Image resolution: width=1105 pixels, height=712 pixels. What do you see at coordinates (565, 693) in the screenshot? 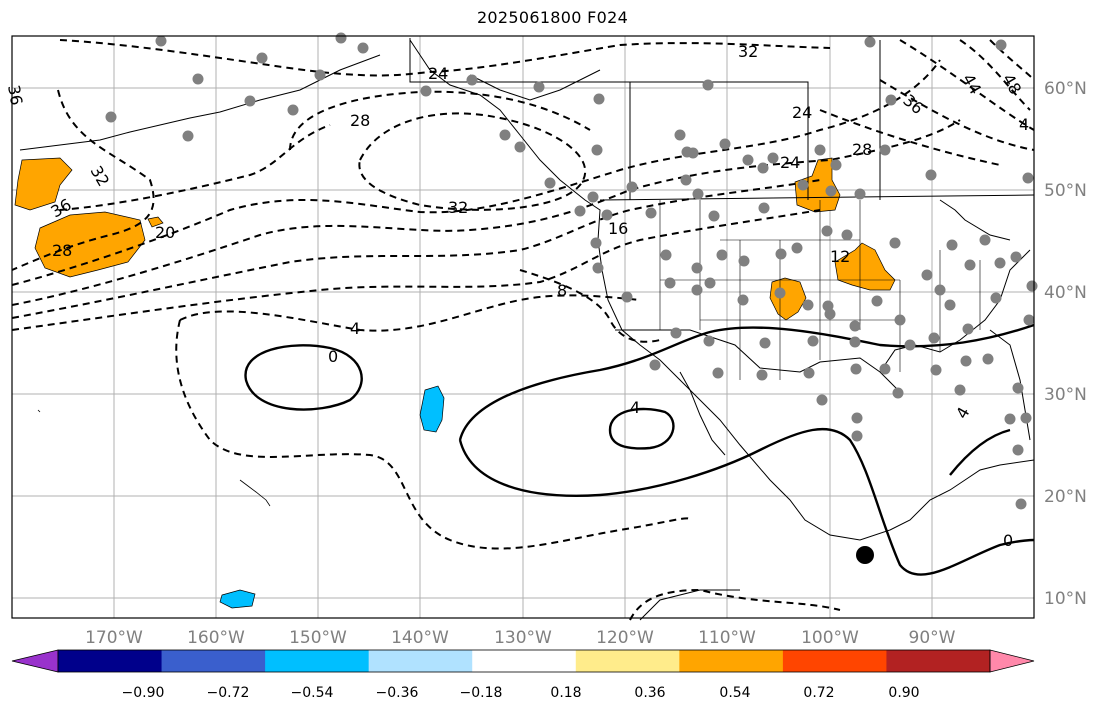
I see `colorbar-tick-label: 0.18` at bounding box center [565, 693].